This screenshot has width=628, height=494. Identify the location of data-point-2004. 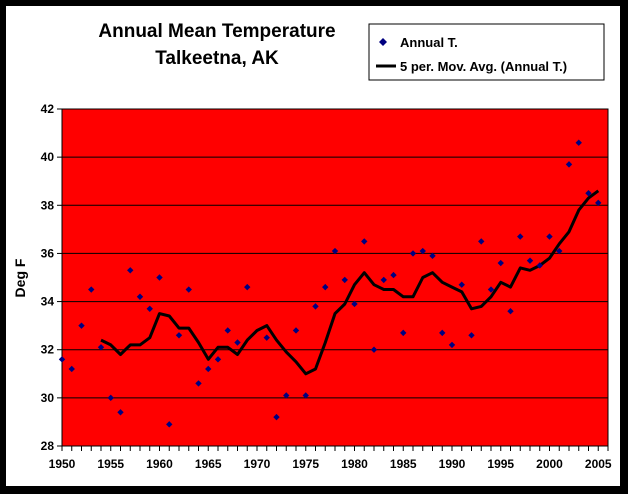
(588, 193).